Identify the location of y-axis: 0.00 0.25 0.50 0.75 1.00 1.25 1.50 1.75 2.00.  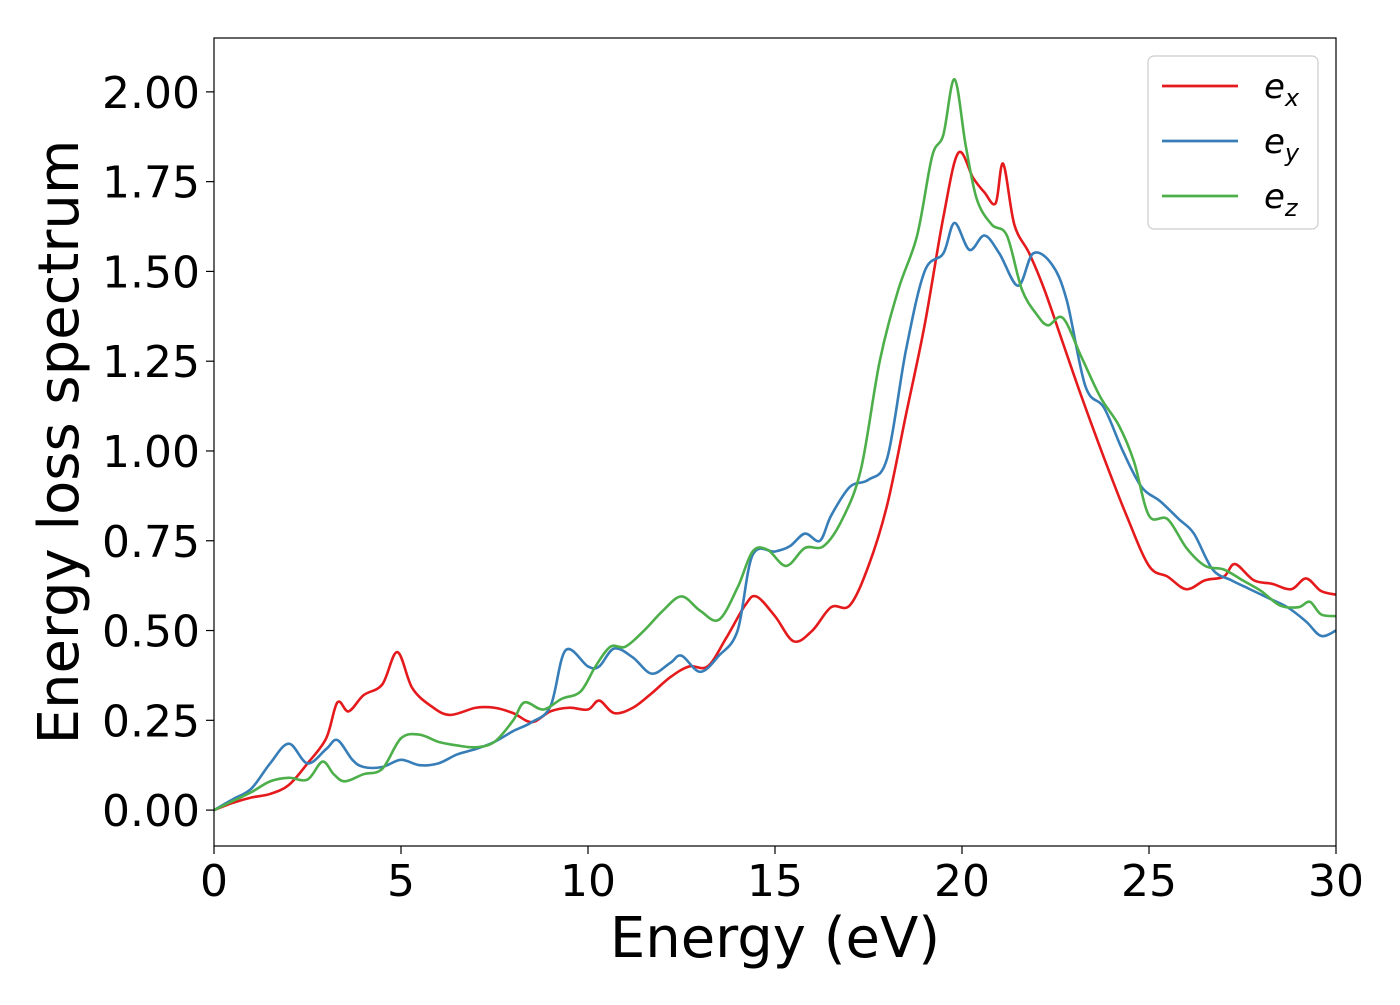
(158, 452).